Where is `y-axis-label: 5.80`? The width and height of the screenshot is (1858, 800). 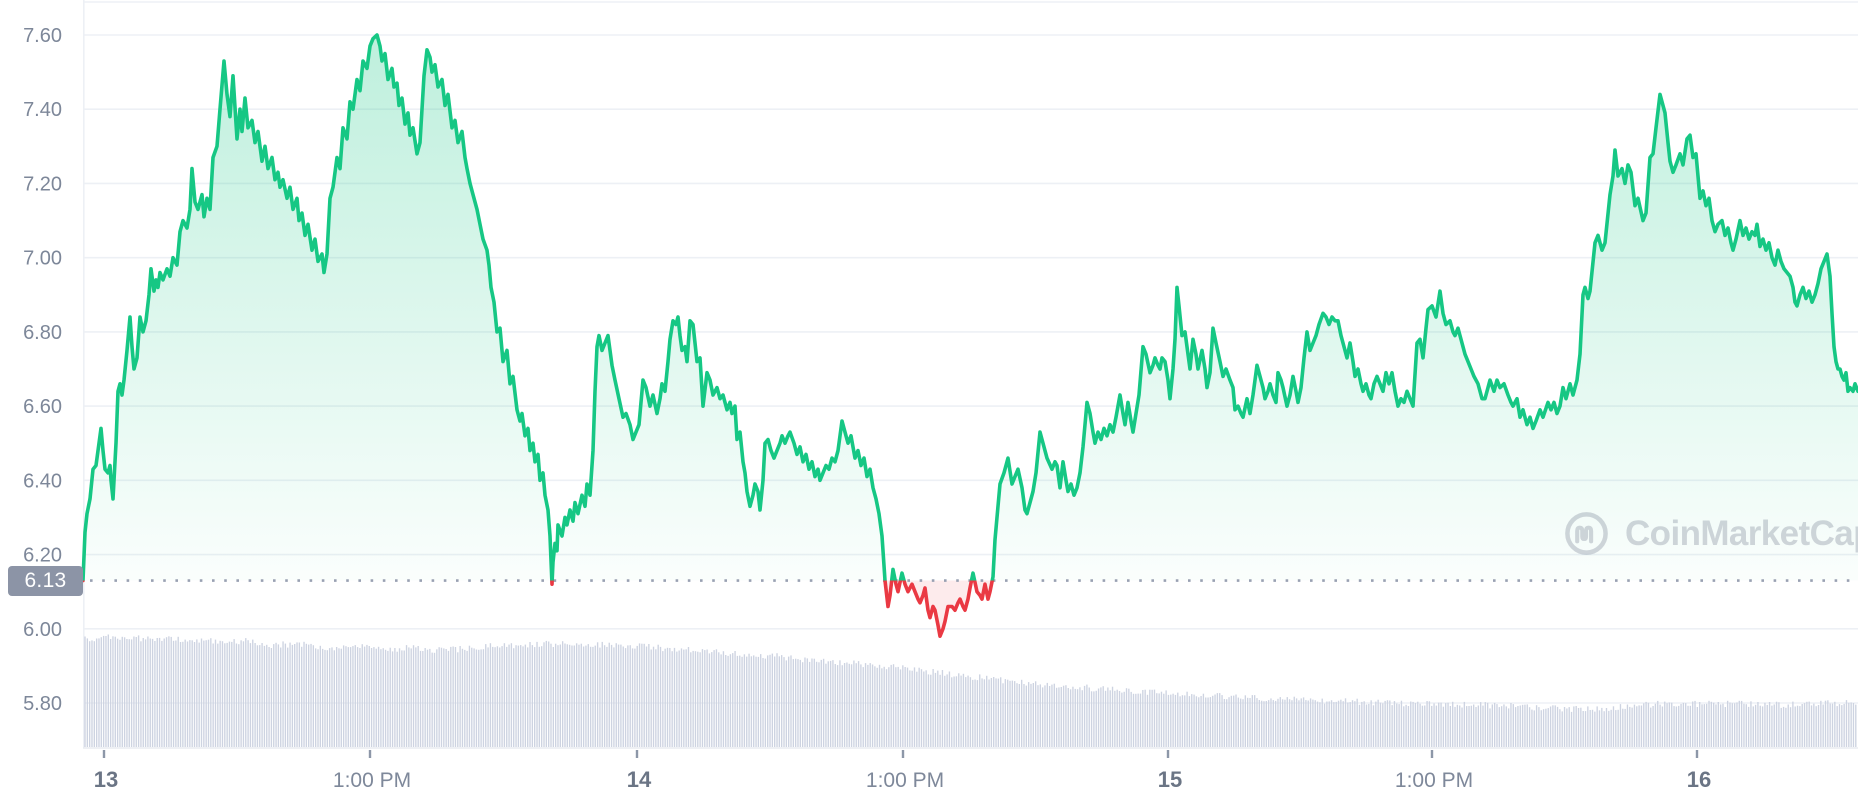
y-axis-label: 5.80 is located at coordinates (42, 704).